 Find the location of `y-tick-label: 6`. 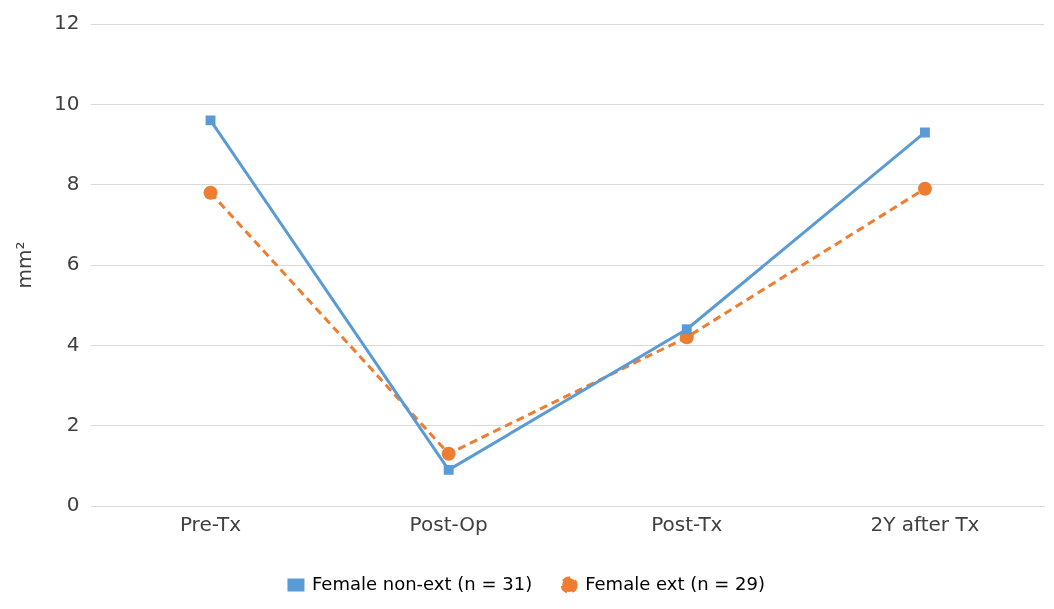

y-tick-label: 6 is located at coordinates (73, 263).